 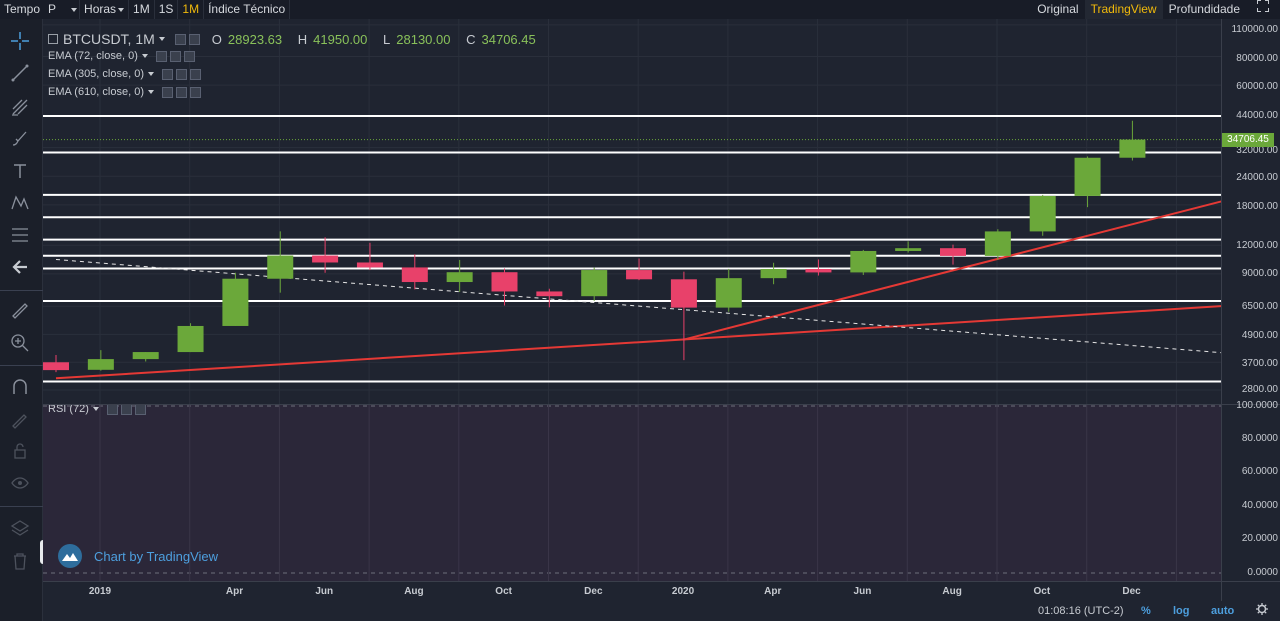 I want to click on last-price-tag: 34706.45, so click(x=1248, y=139).